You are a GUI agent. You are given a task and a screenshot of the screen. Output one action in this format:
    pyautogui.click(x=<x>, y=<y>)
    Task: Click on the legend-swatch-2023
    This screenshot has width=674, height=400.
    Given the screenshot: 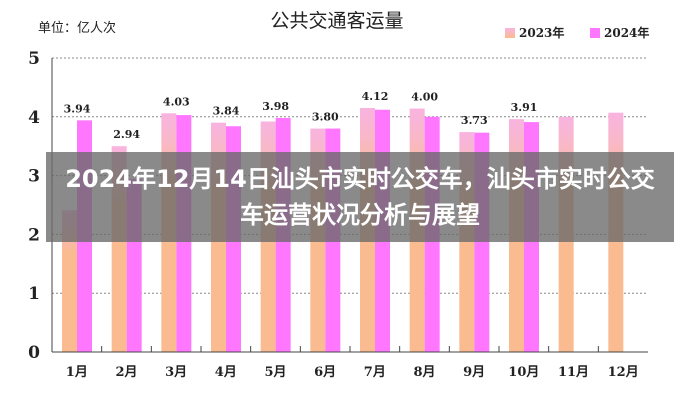 What is the action you would take?
    pyautogui.click(x=510, y=32)
    